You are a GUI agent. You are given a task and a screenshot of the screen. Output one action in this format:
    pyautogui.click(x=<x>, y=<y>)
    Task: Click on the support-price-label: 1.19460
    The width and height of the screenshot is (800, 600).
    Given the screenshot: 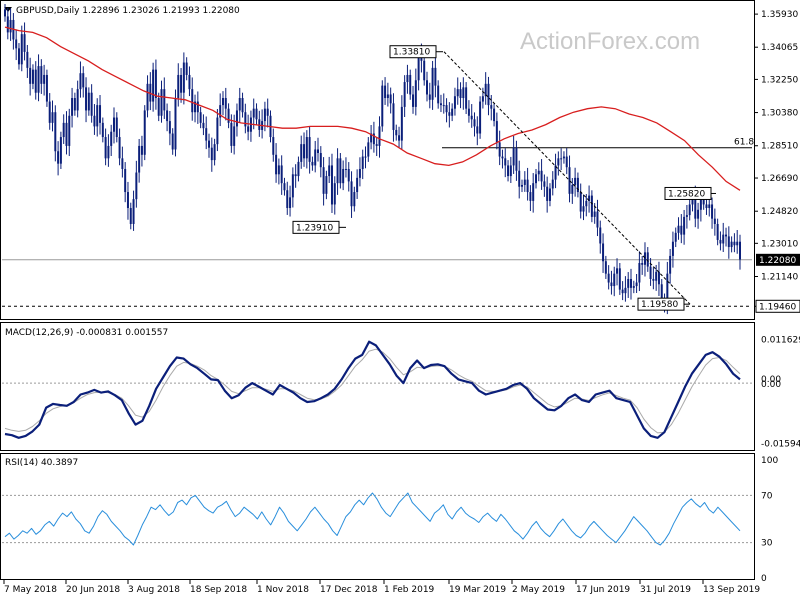 What is the action you would take?
    pyautogui.click(x=777, y=307)
    